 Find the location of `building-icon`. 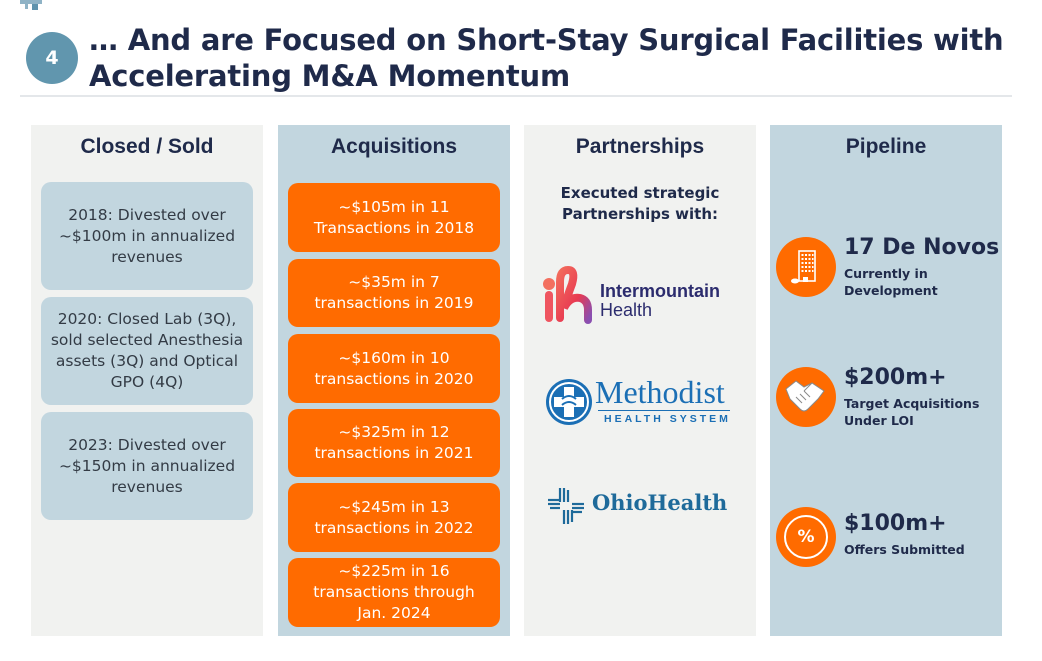

building-icon is located at coordinates (806, 267).